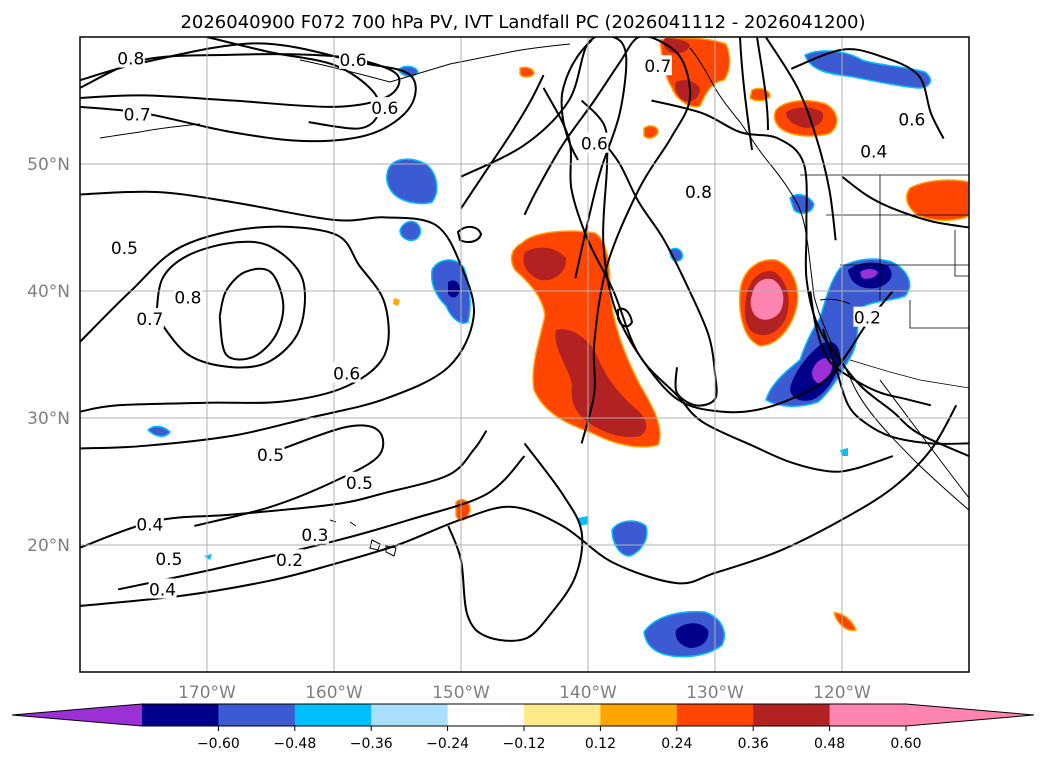 The height and width of the screenshot is (765, 1047). I want to click on longitude-tick-label: 130°W, so click(715, 693).